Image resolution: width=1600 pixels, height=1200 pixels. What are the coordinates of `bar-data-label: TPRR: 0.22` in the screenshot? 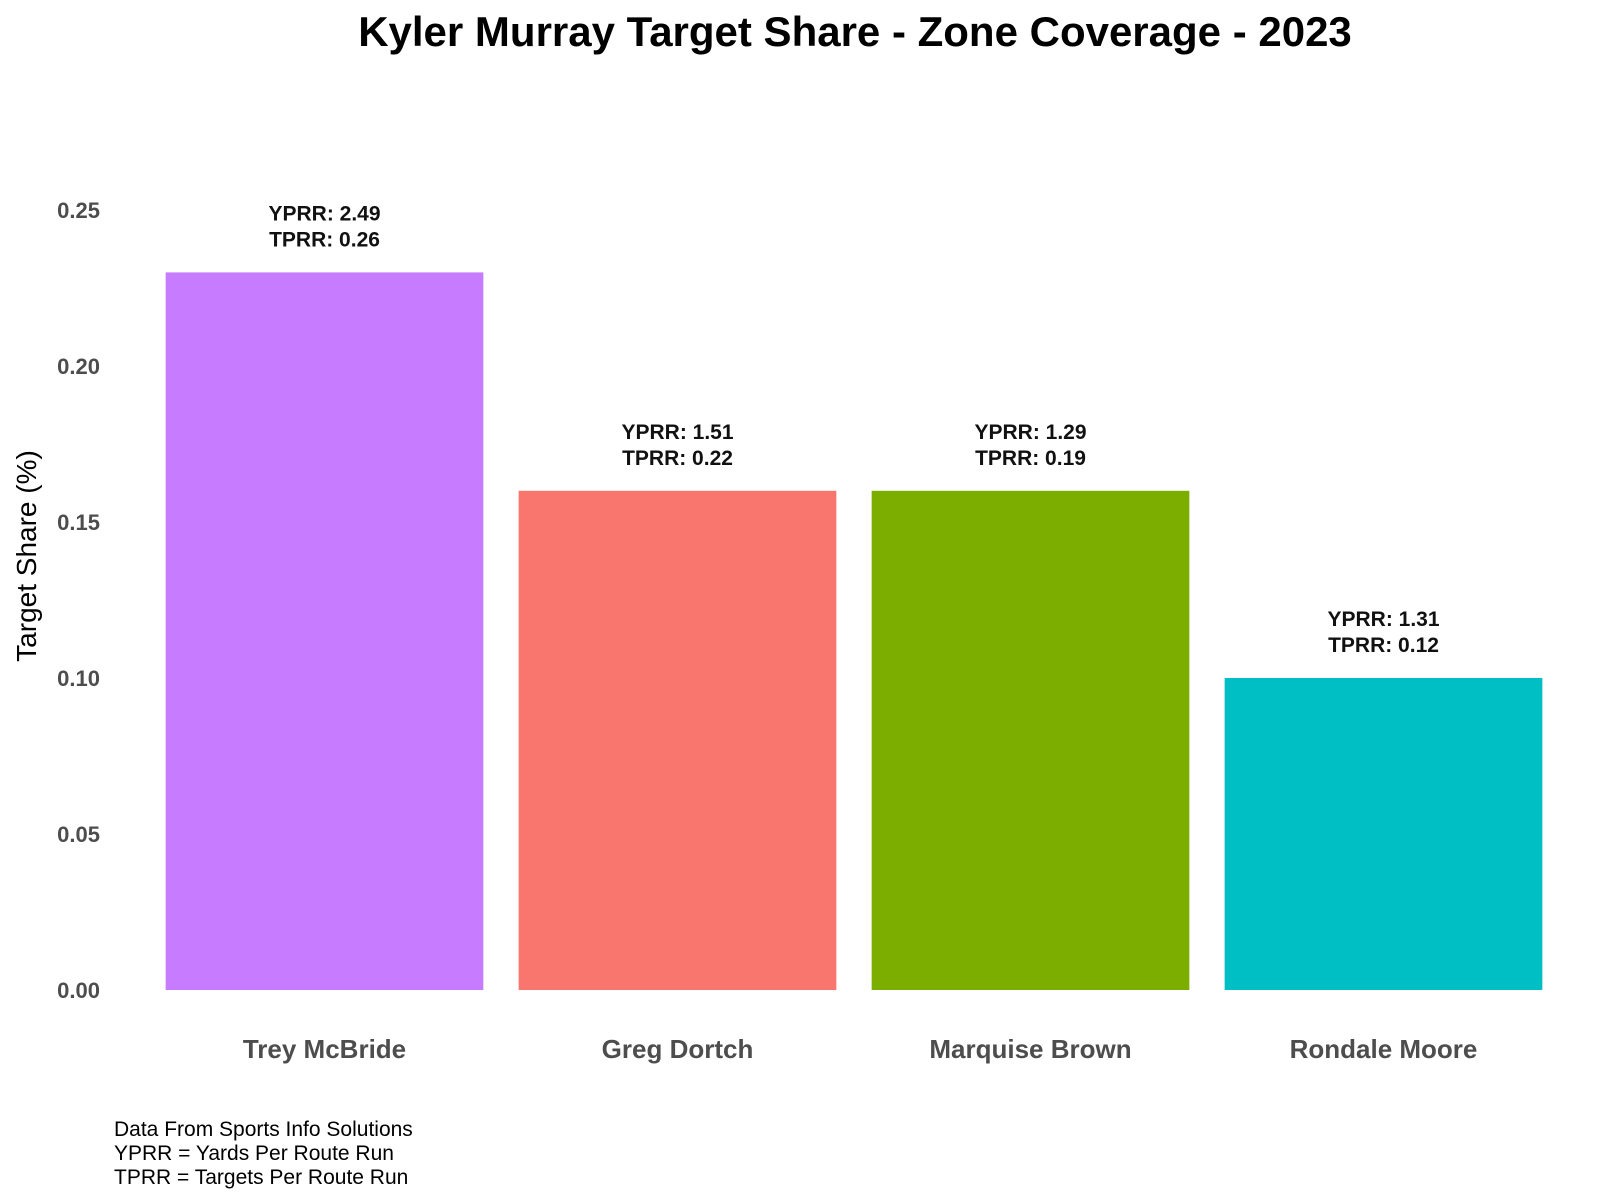 It's located at (677, 458).